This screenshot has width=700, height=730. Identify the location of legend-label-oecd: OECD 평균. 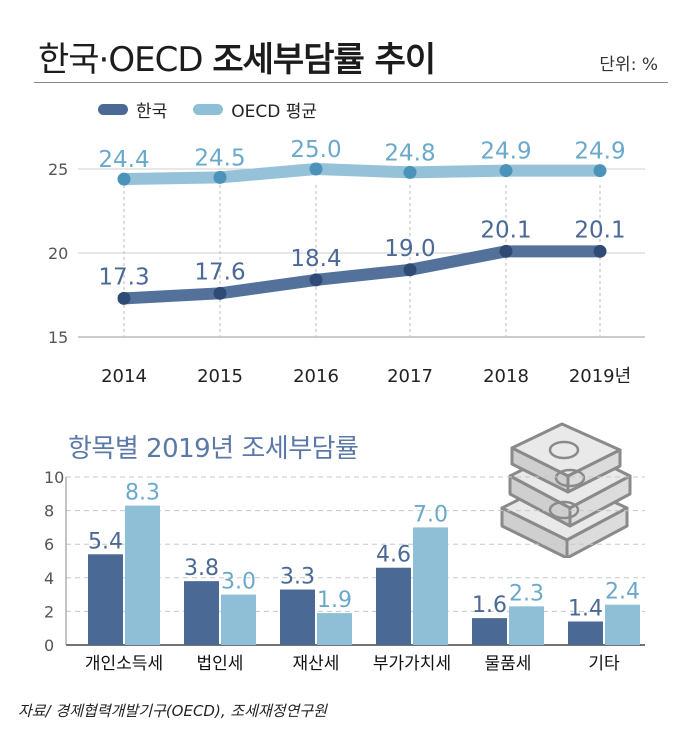
(274, 112).